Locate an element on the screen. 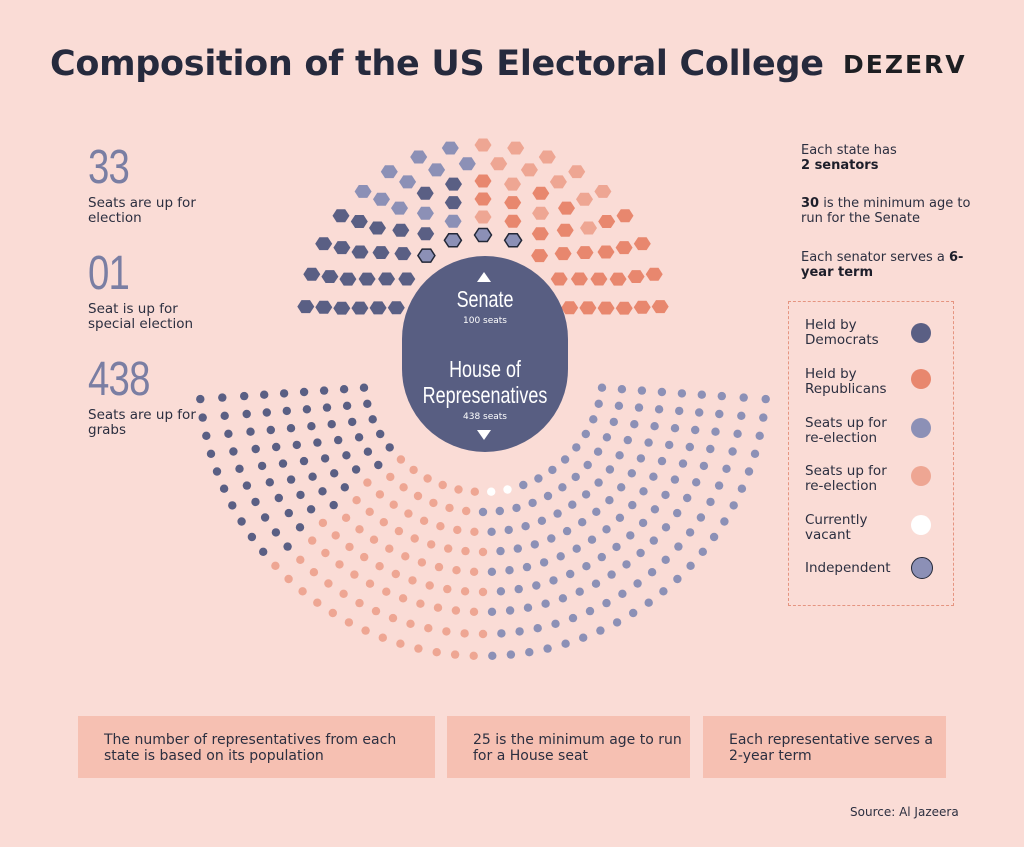 This screenshot has width=1024, height=847. stat-special-election: 01 Seat is up for special election is located at coordinates (143, 291).